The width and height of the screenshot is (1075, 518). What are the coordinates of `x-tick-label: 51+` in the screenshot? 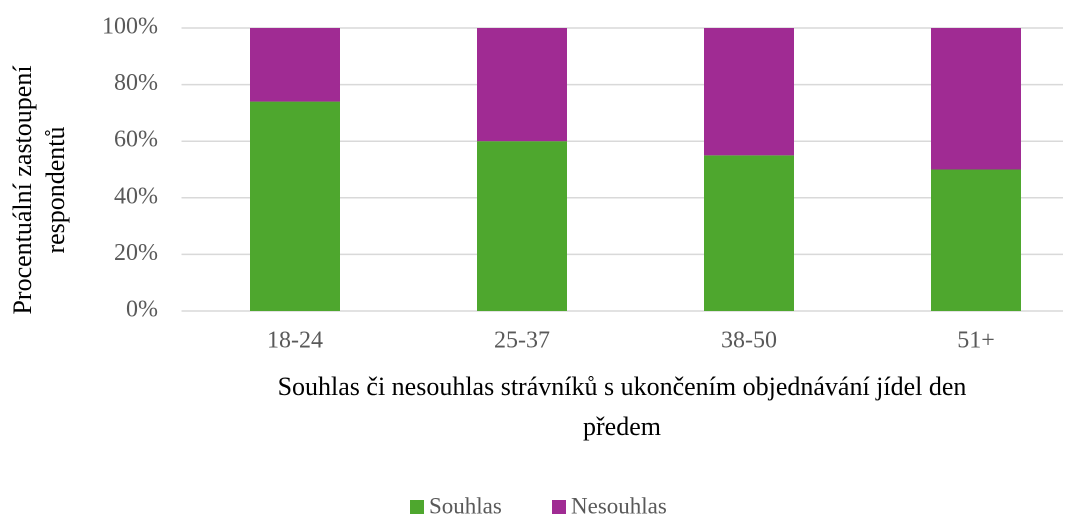 It's located at (976, 341).